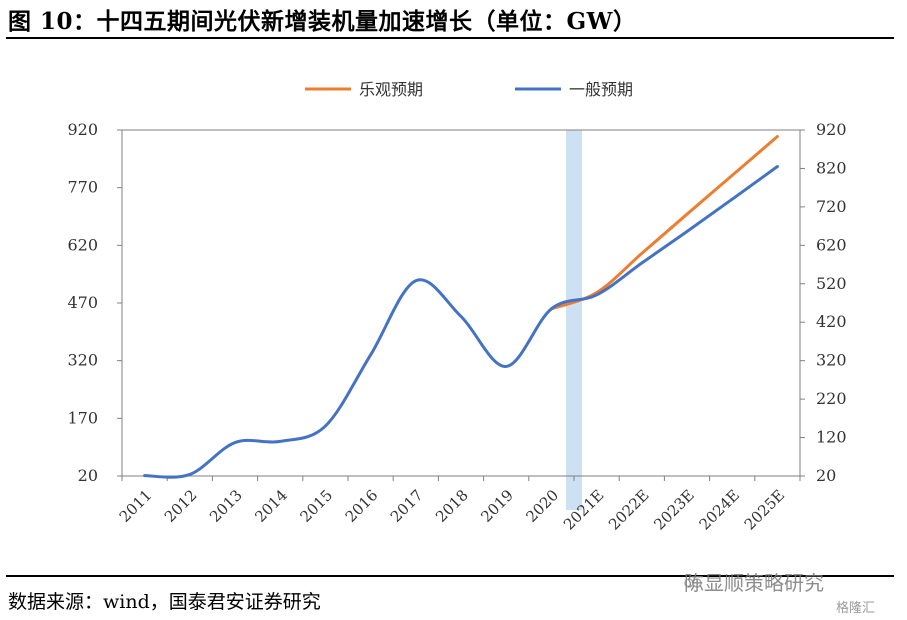 This screenshot has height=620, width=907. What do you see at coordinates (450, 38) in the screenshot?
I see `title-rule` at bounding box center [450, 38].